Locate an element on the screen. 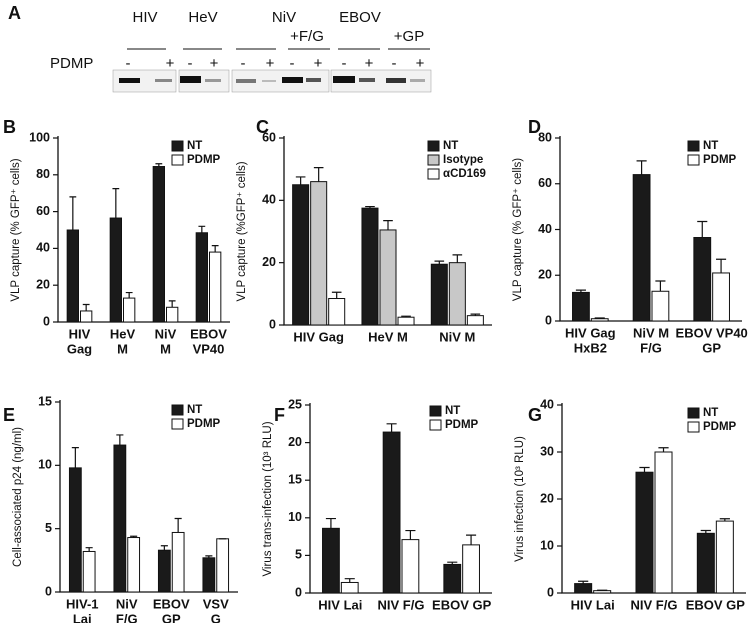 Image resolution: width=754 pixels, height=623 pixels. panel-letter: G is located at coordinates (535, 415).